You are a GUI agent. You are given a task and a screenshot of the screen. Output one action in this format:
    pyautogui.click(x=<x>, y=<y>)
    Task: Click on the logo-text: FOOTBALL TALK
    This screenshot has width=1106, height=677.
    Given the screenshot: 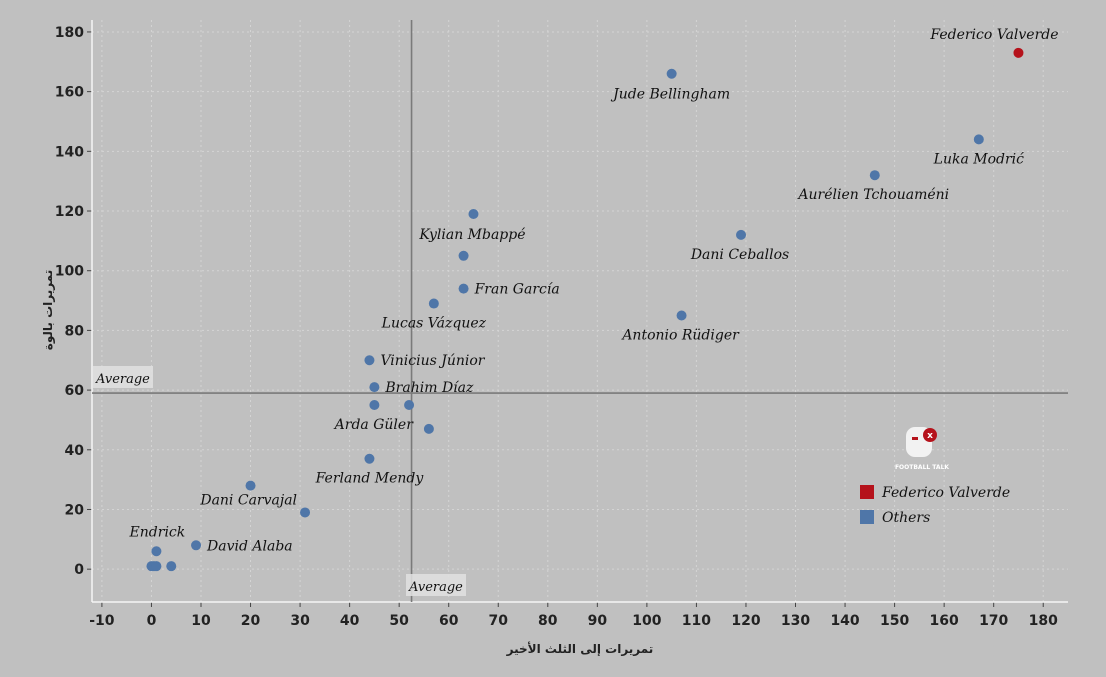 What is the action you would take?
    pyautogui.click(x=922, y=467)
    